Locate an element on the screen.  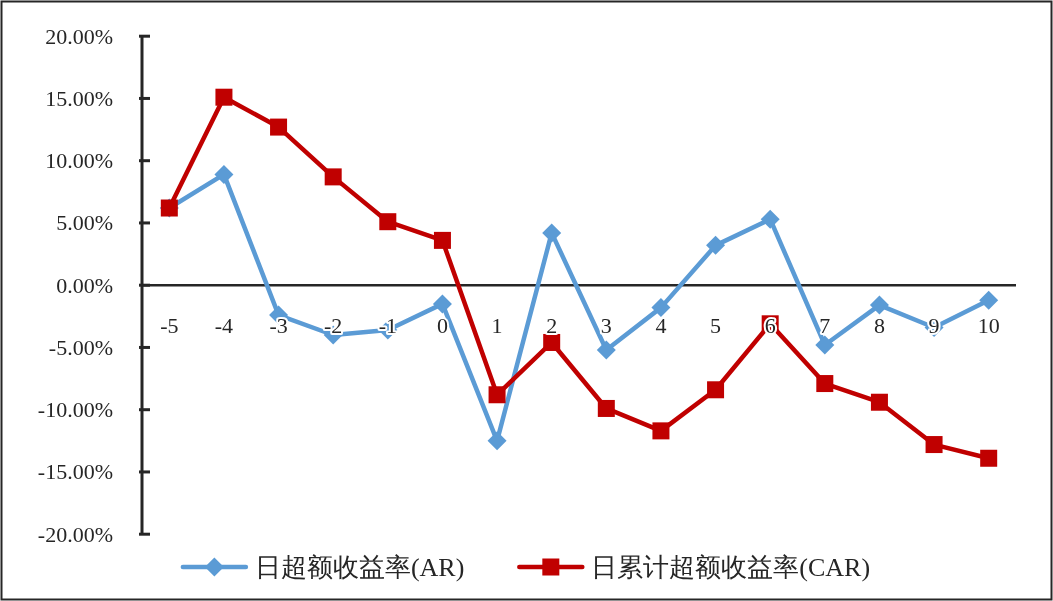
x-tick-label: -5 is located at coordinates (169, 325).